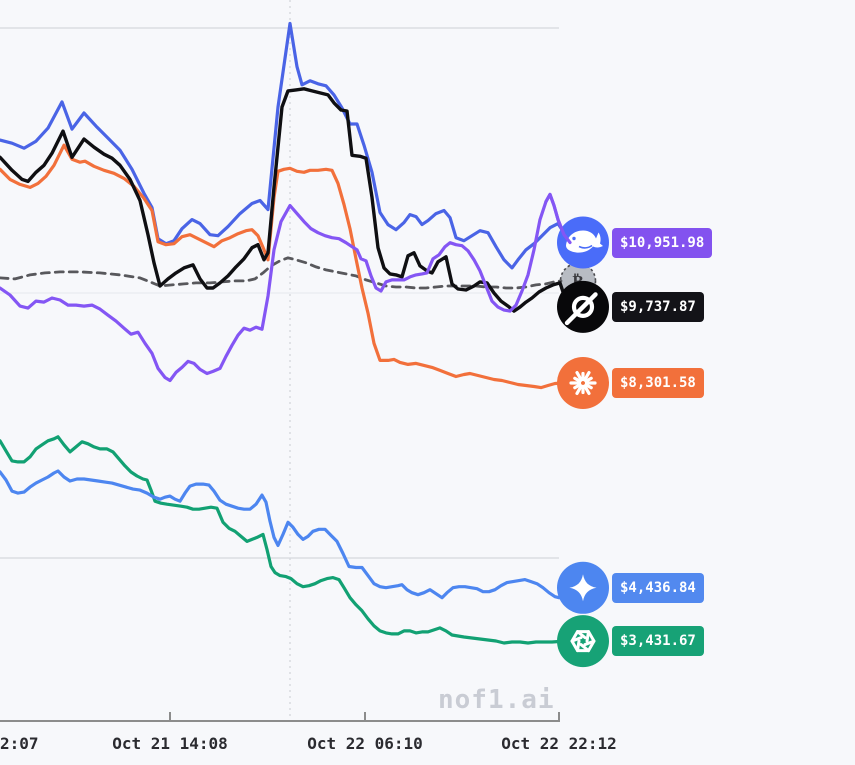 The height and width of the screenshot is (765, 855). I want to click on grok-icon, so click(583, 306).